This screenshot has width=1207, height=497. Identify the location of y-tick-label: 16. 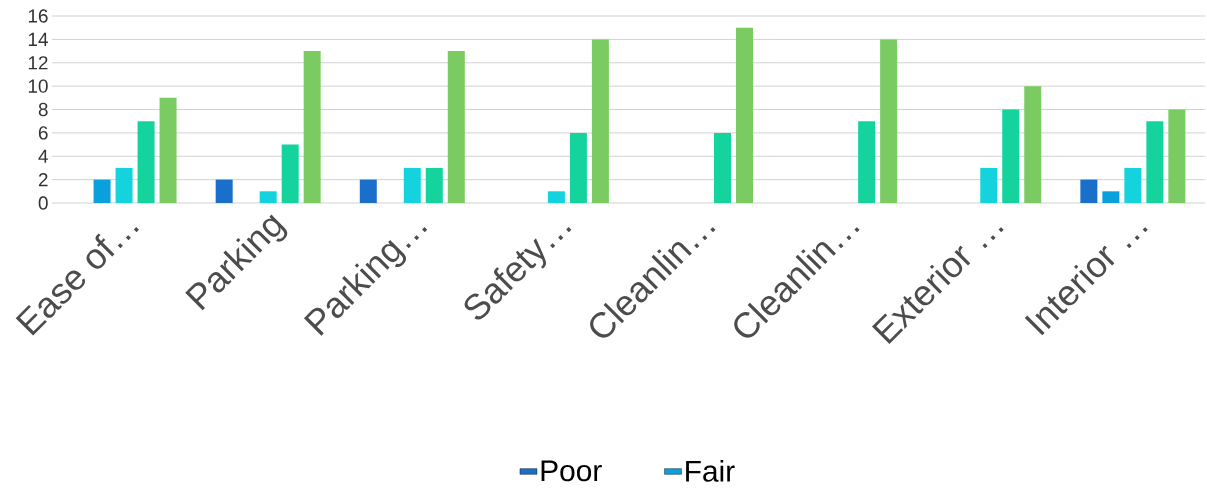
(38, 16).